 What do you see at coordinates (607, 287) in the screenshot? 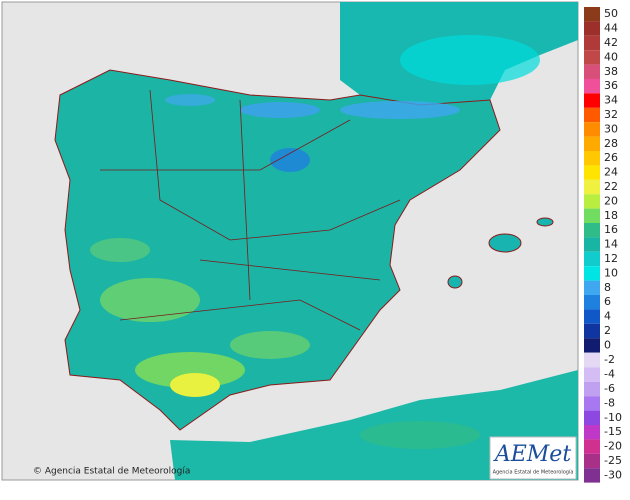
I see `legend-label: 8` at bounding box center [607, 287].